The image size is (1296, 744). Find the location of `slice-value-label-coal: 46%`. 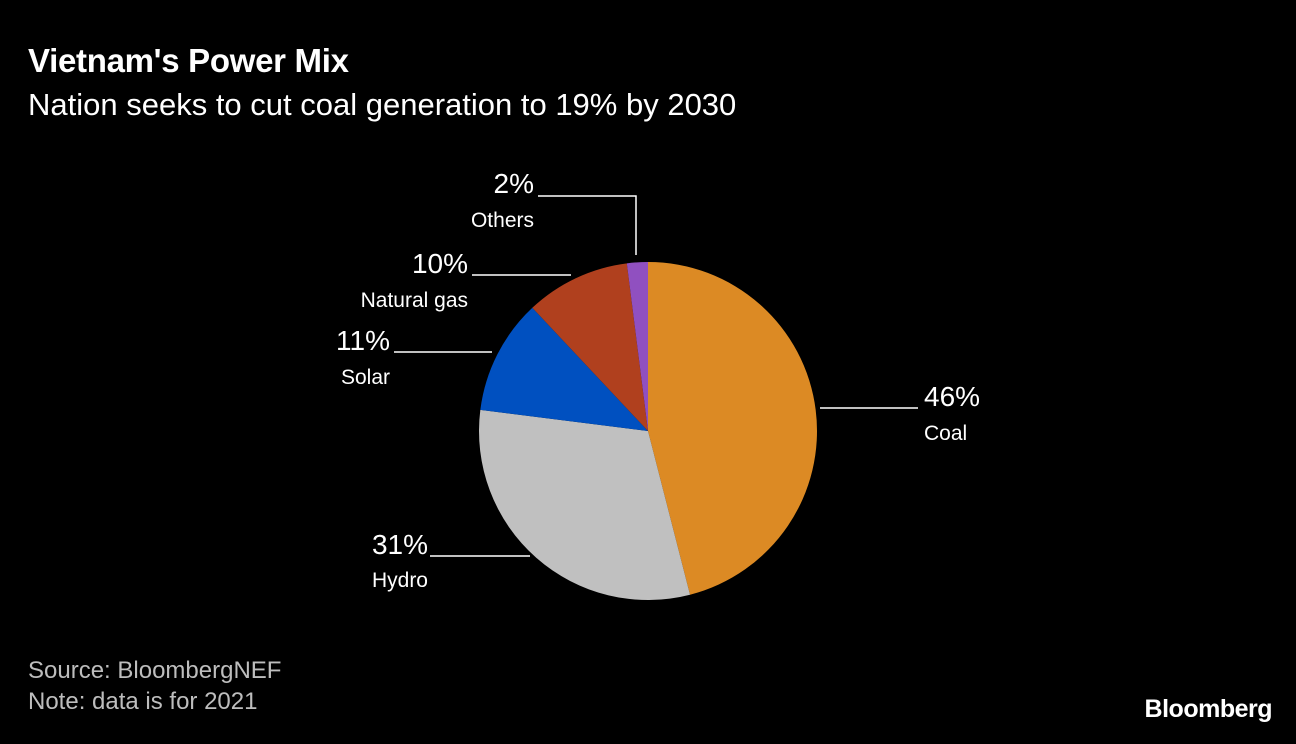

slice-value-label-coal: 46% is located at coordinates (952, 396).